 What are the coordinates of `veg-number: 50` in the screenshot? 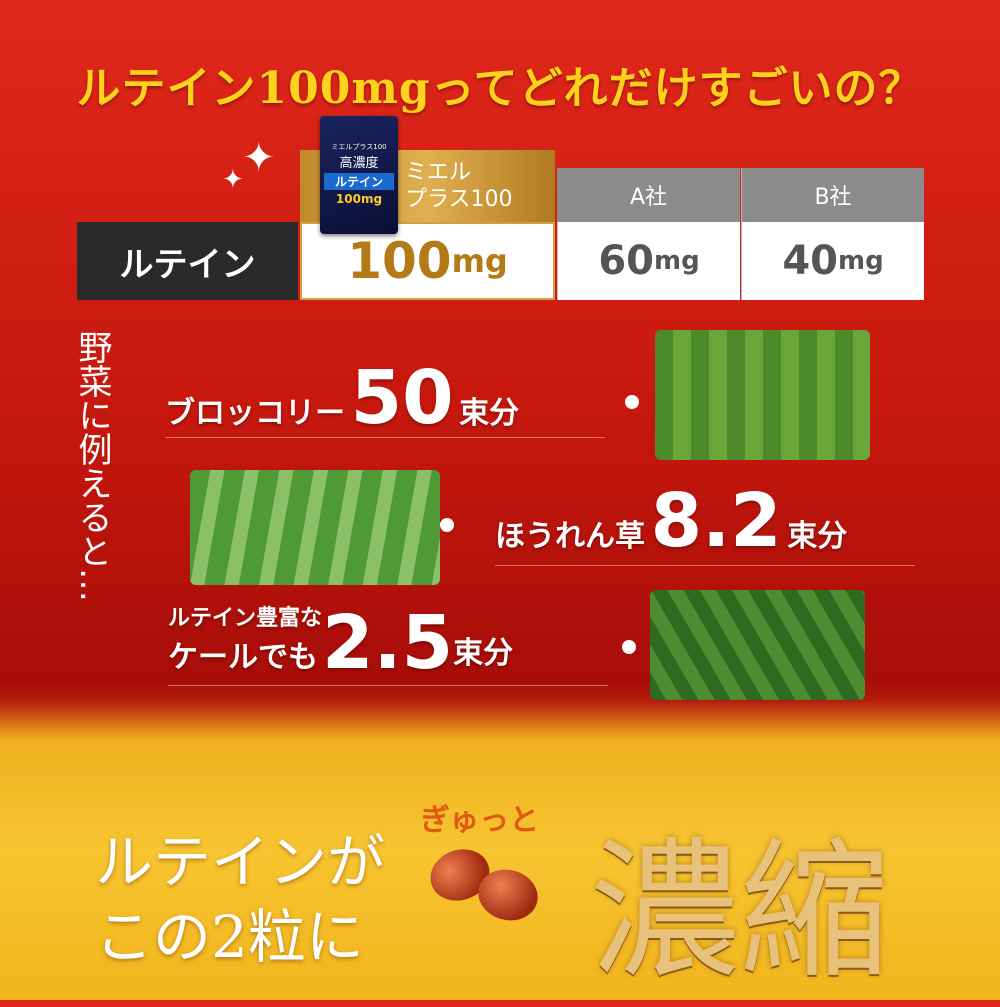 It's located at (402, 398).